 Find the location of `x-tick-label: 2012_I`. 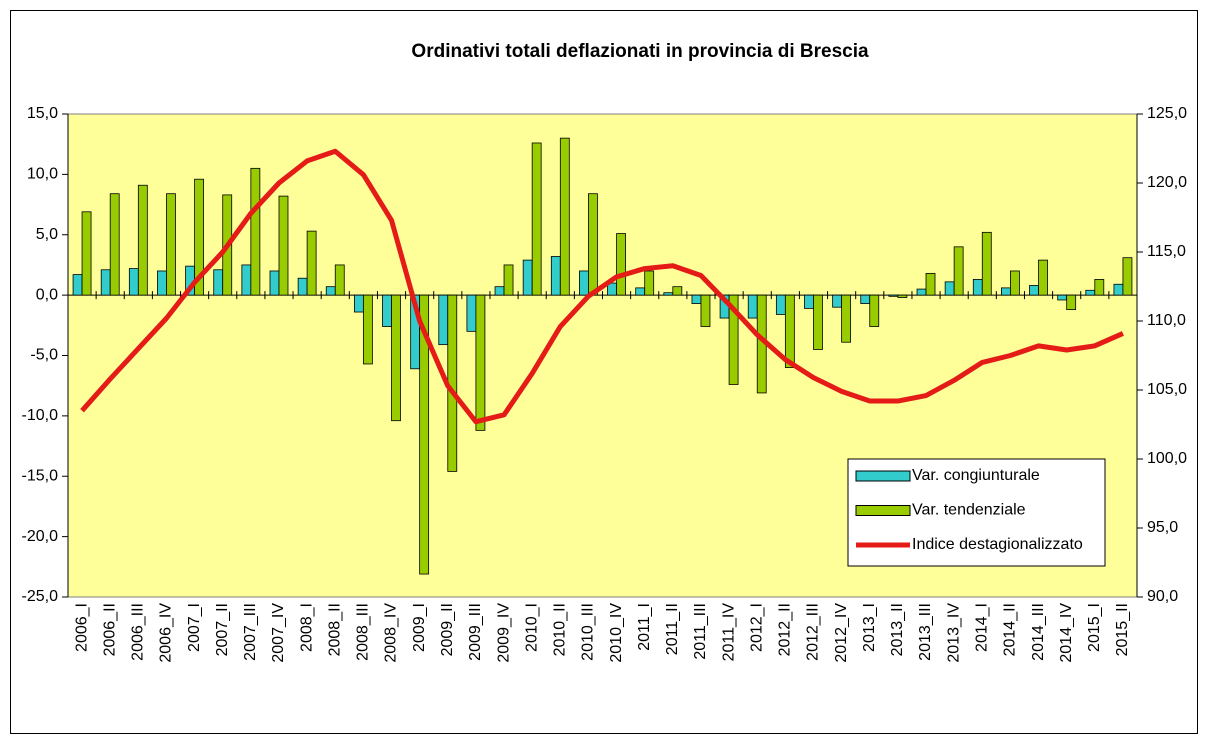

x-tick-label: 2012_I is located at coordinates (756, 627).